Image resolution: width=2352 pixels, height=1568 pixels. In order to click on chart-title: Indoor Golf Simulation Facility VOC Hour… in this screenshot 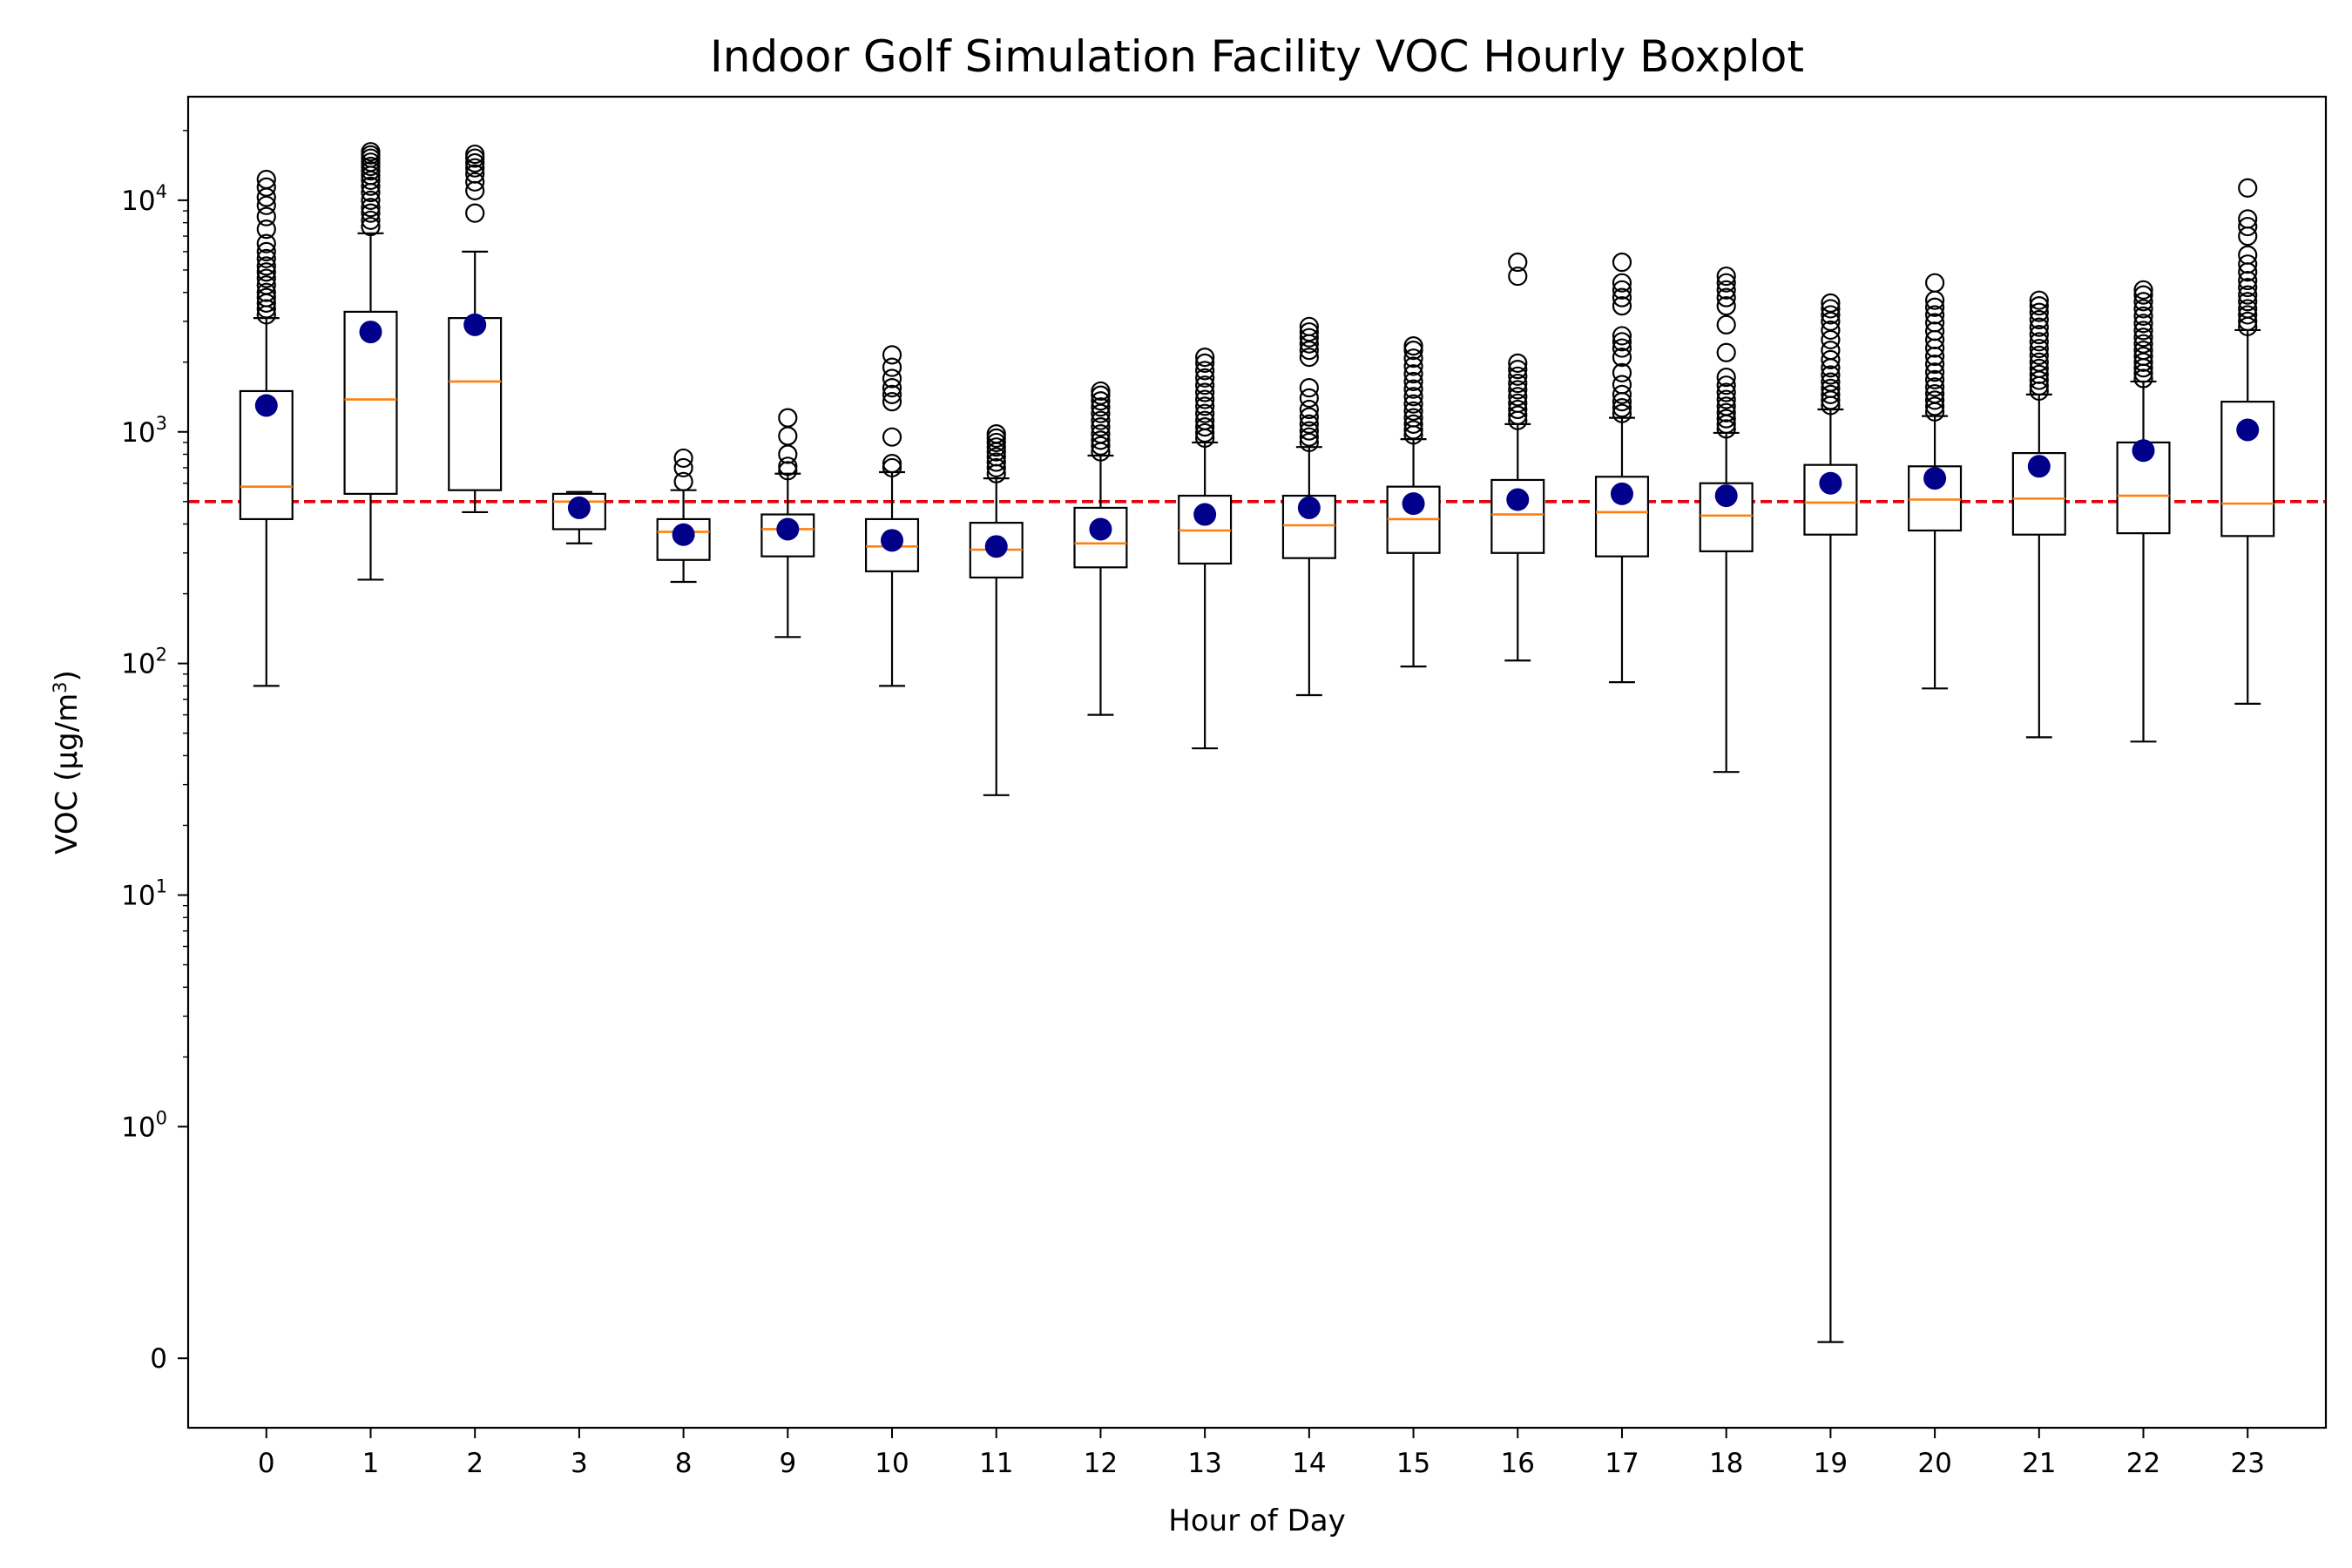, I will do `click(1257, 56)`.